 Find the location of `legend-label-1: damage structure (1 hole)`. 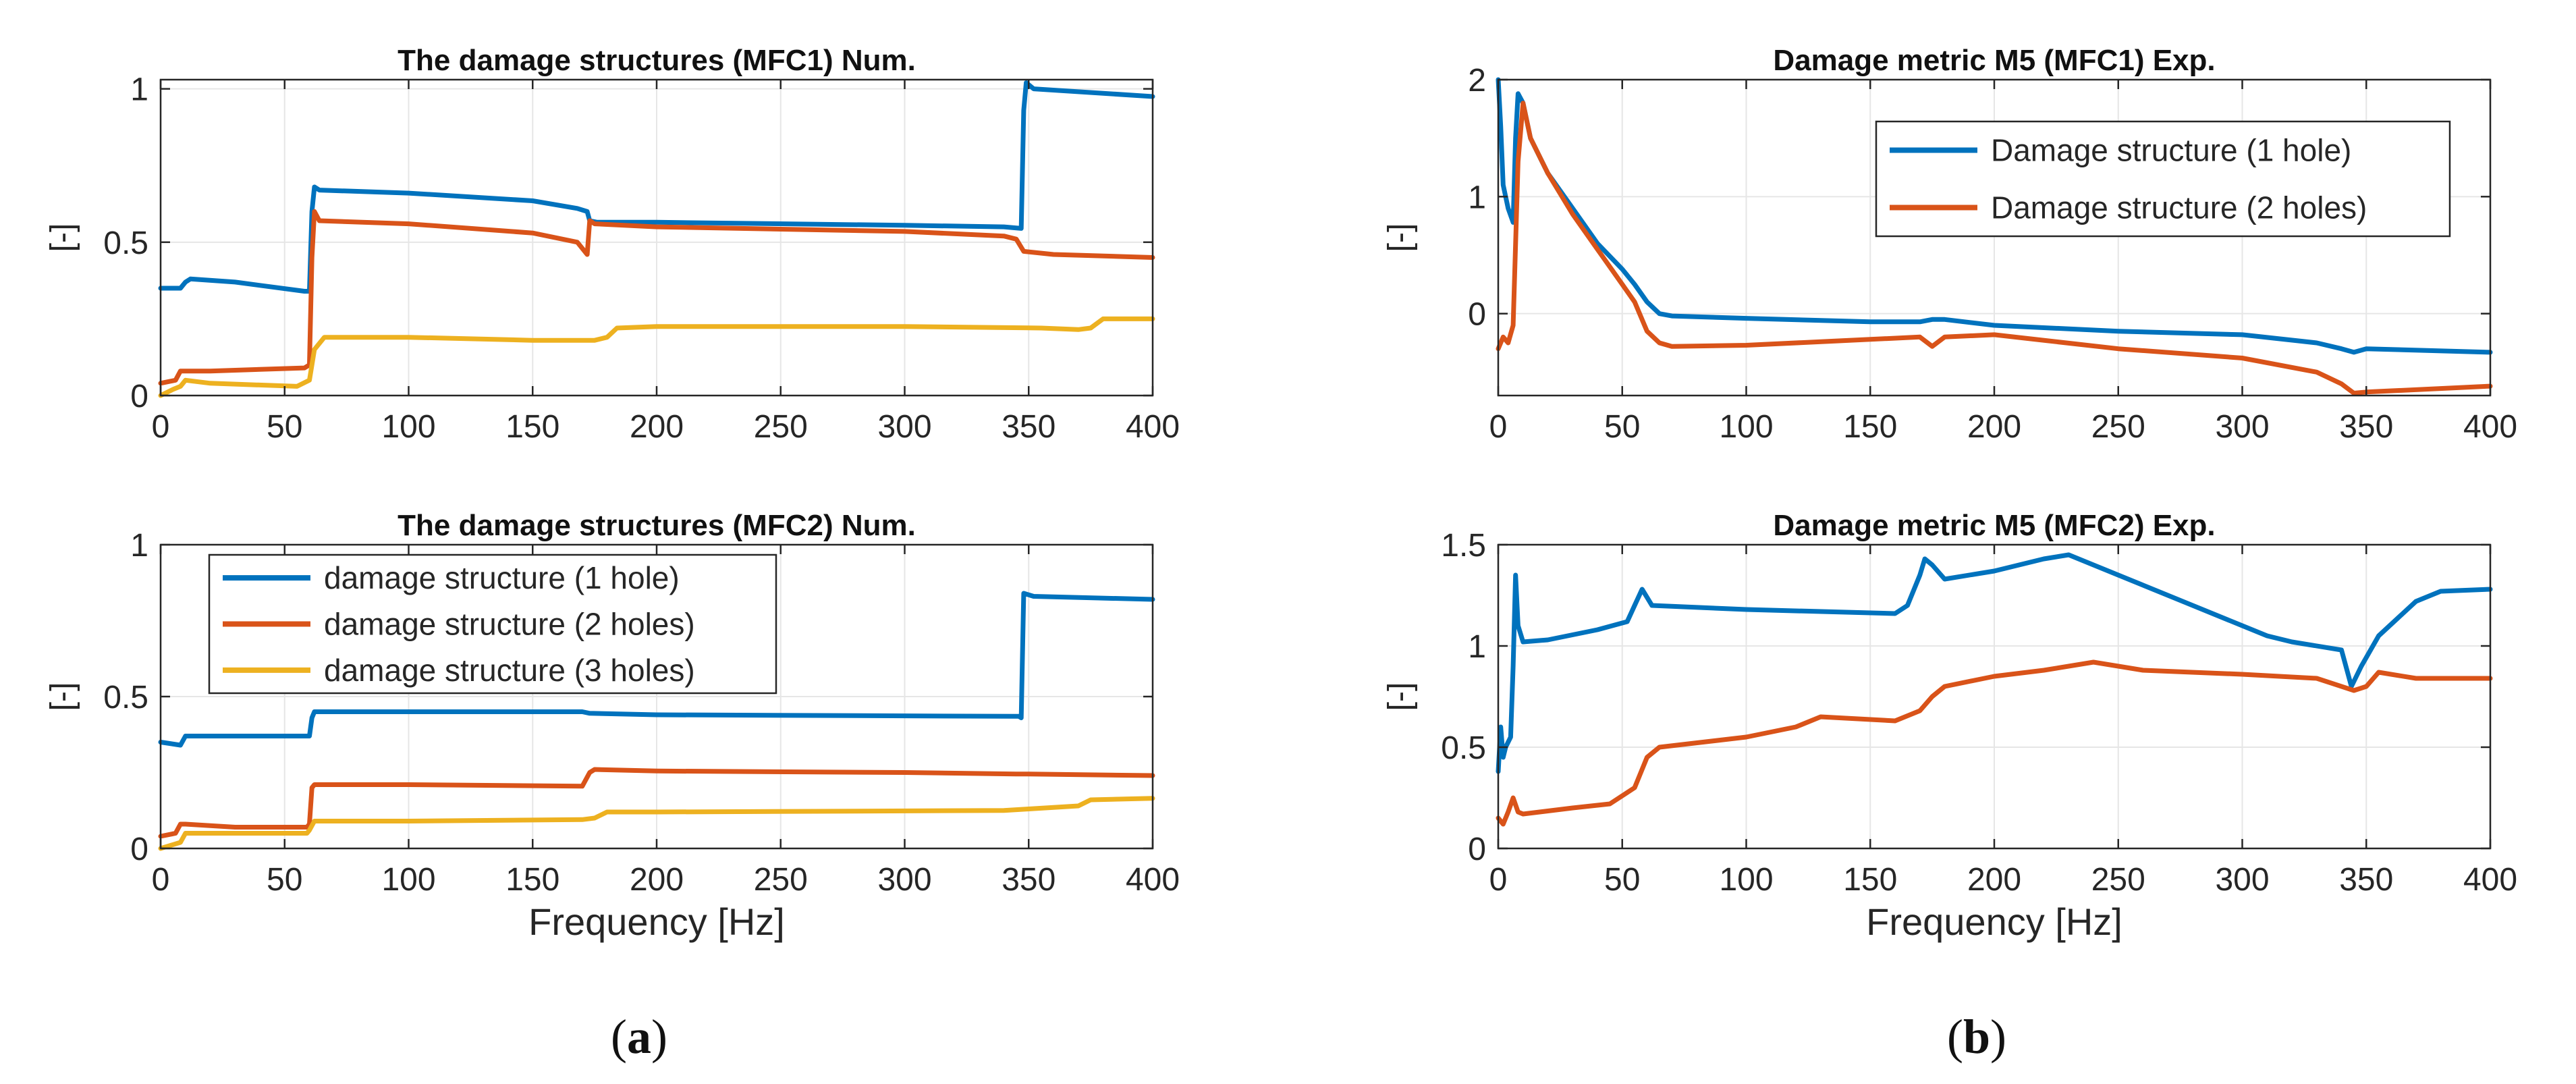

legend-label-1: damage structure (1 hole) is located at coordinates (502, 577).